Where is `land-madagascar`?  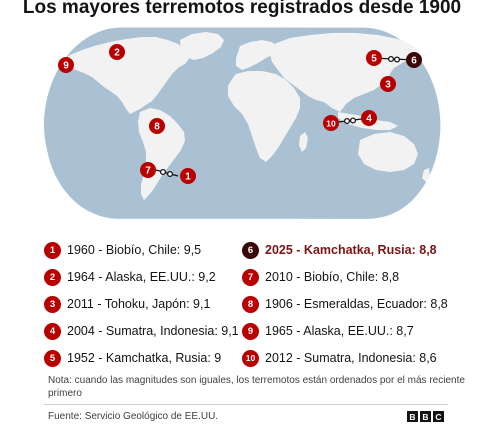 land-madagascar is located at coordinates (303, 142).